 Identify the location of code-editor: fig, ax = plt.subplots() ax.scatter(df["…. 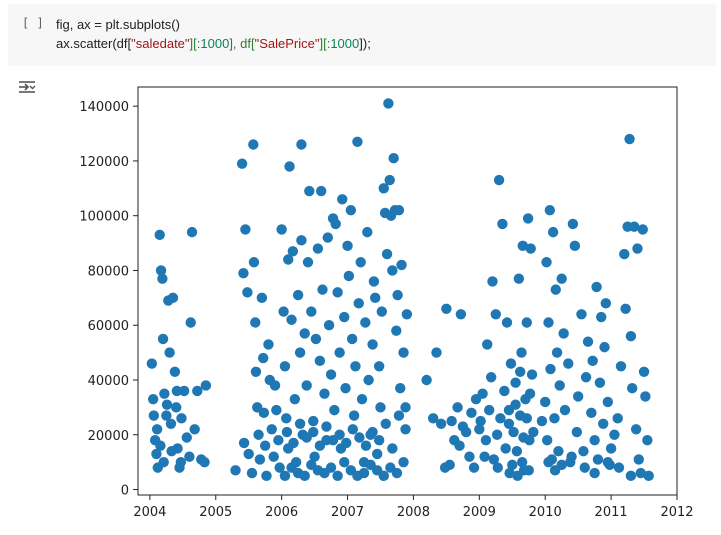
(213, 34).